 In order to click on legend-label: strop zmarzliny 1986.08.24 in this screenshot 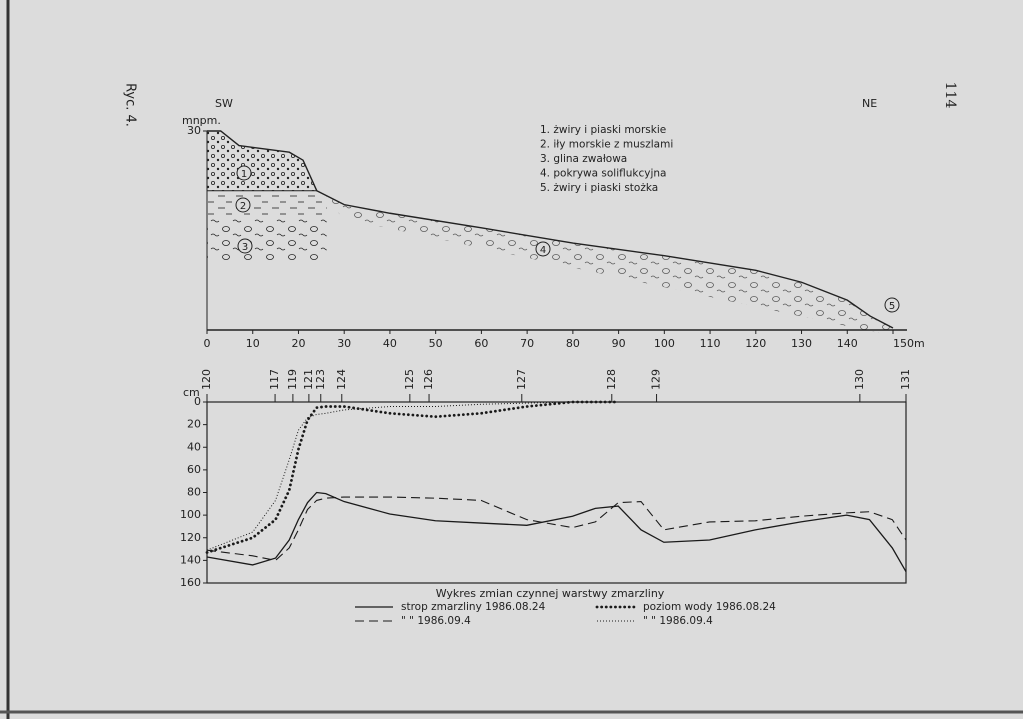, I will do `click(473, 607)`.